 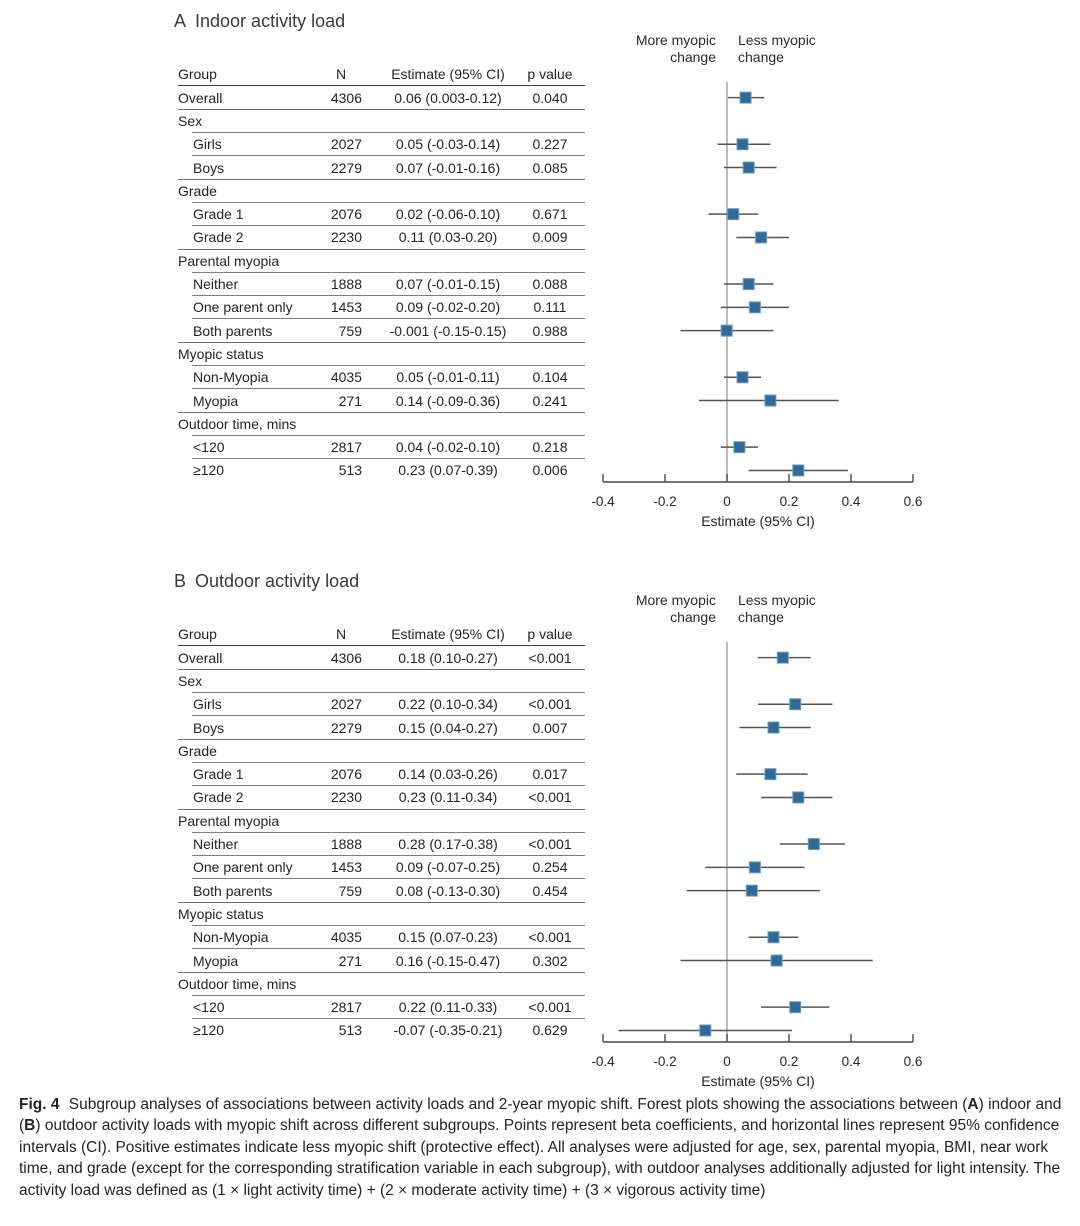 I want to click on table-row: Neither 1888 0.07 (-0.01-0.15) 0.088, so click(x=381, y=284).